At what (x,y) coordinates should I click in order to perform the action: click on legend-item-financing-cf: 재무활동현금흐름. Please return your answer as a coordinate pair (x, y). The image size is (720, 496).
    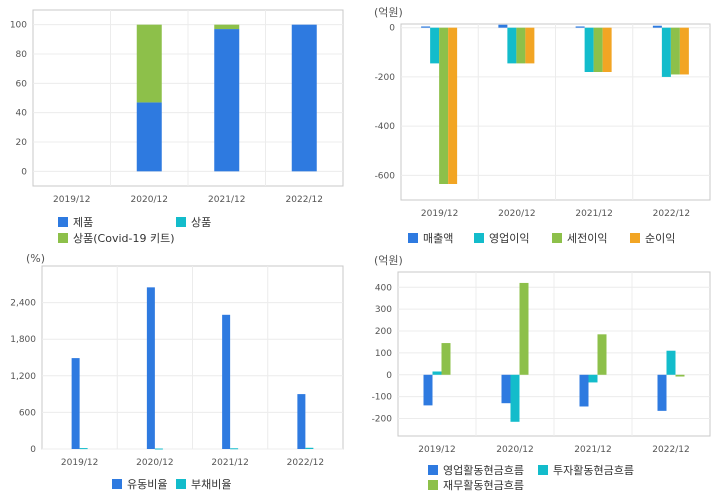
    Looking at the image, I should click on (476, 485).